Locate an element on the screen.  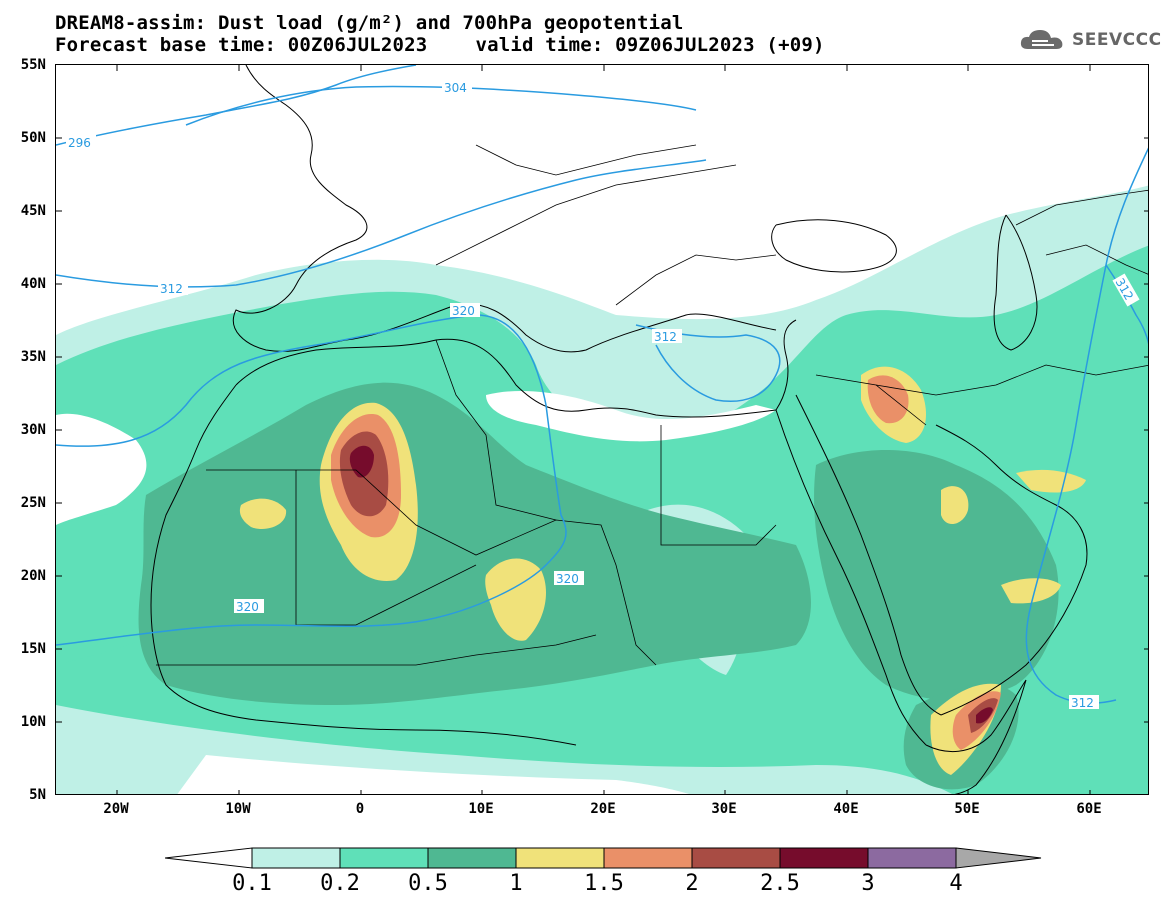
colorbar-label: 2 is located at coordinates (692, 883).